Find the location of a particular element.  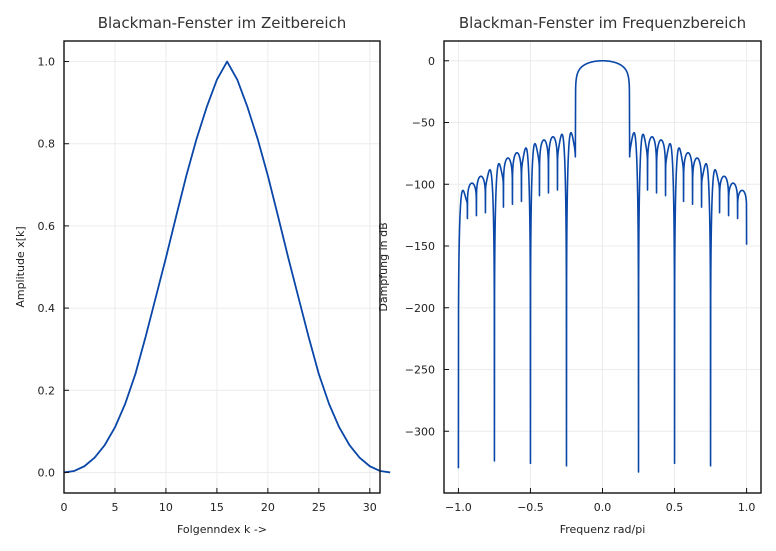

frequency-x-axis-label: Frequenz rad/pi is located at coordinates (603, 529).